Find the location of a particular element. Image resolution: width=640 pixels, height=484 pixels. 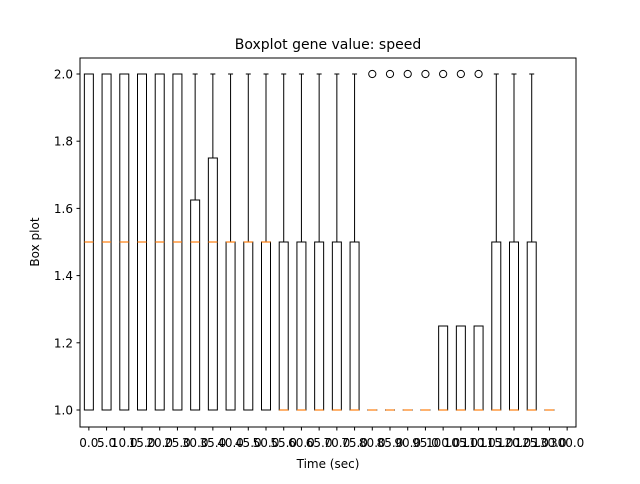

y-tick-label: 1.4 is located at coordinates (63, 276).